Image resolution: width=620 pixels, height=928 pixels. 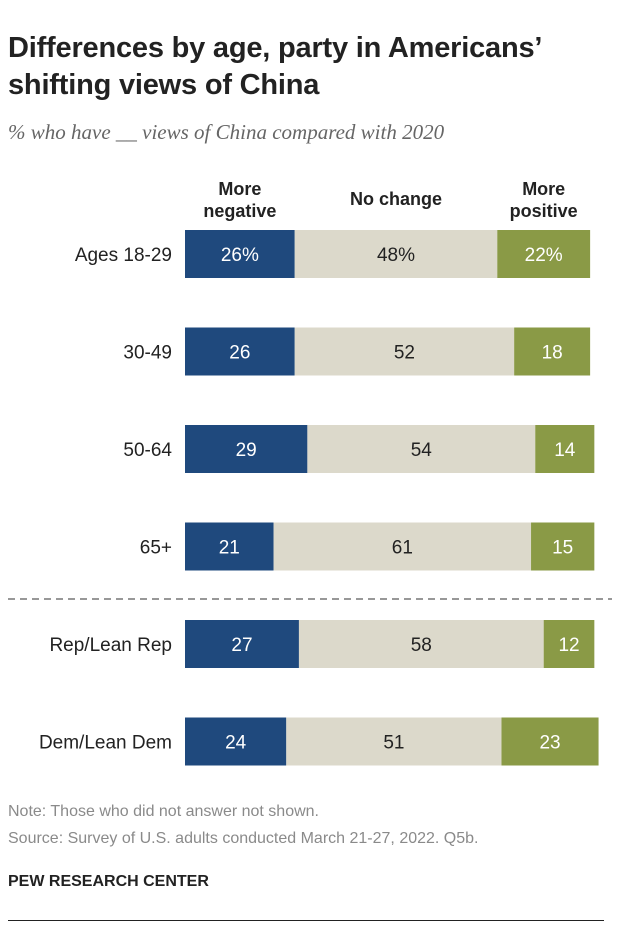 I want to click on footer-rule, so click(x=306, y=920).